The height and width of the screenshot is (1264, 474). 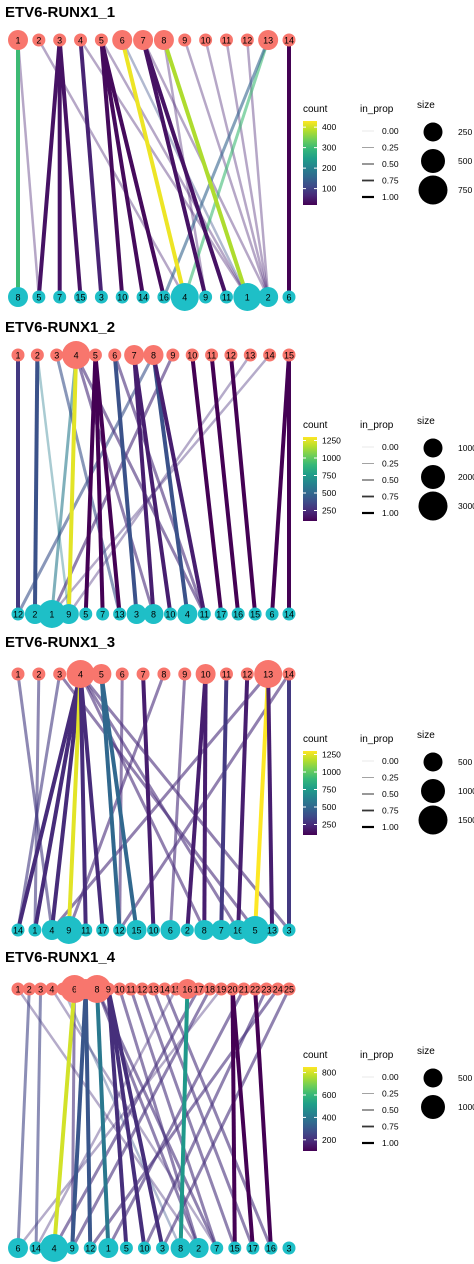 I want to click on in-prop-tick-label: 1.00, so click(x=390, y=1143).